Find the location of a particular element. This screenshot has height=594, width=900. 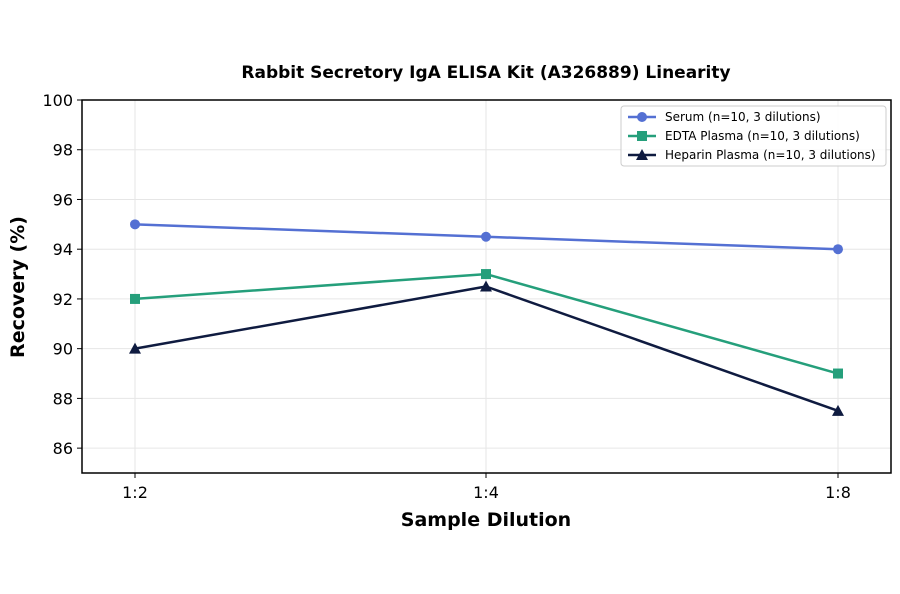

x-tick-label: 1:2 is located at coordinates (135, 492).